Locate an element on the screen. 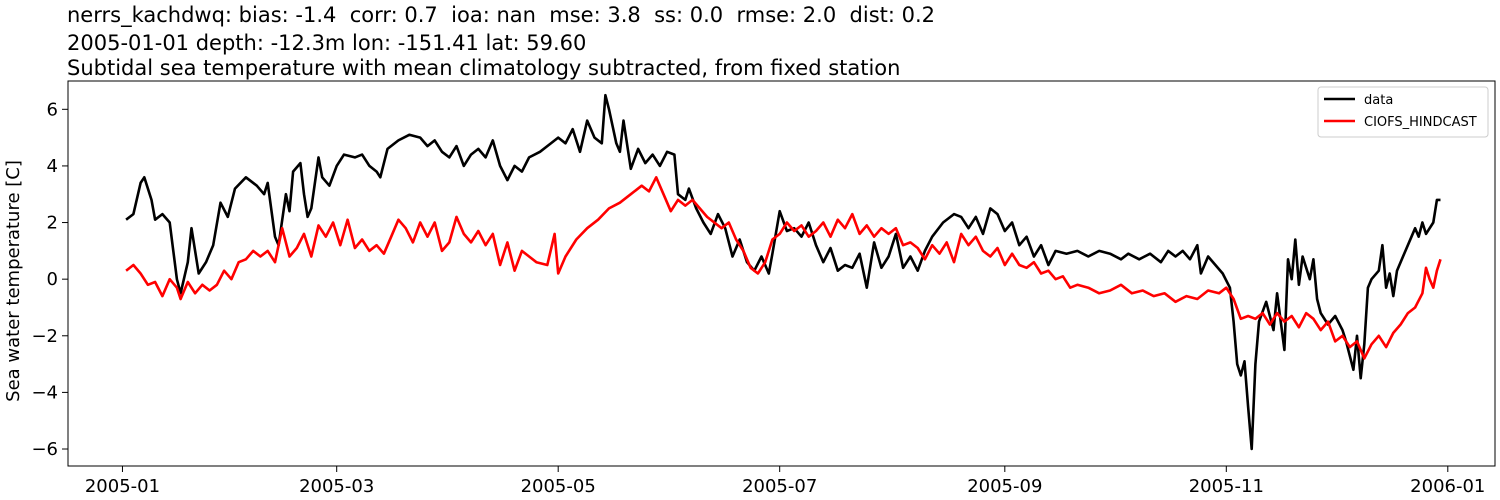 This screenshot has height=500, width=1500. y-tick-label: 0 is located at coordinates (52, 279).